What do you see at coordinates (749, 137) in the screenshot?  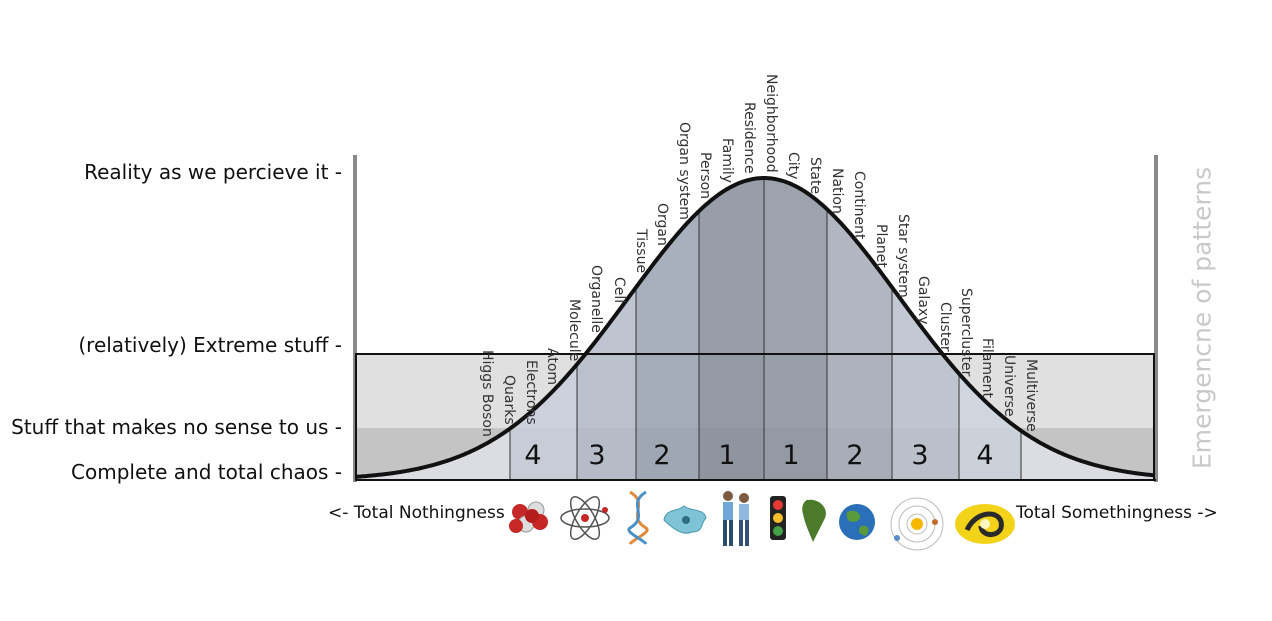 I see `scale-label: Residence` at bounding box center [749, 137].